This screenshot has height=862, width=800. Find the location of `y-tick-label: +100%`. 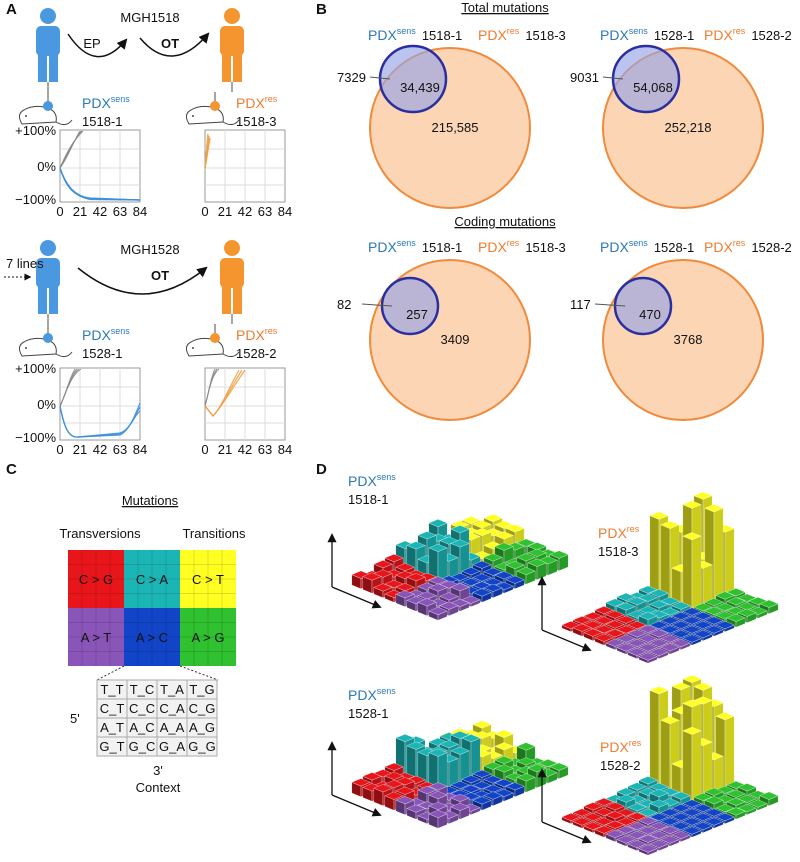

y-tick-label: +100% is located at coordinates (35, 130).